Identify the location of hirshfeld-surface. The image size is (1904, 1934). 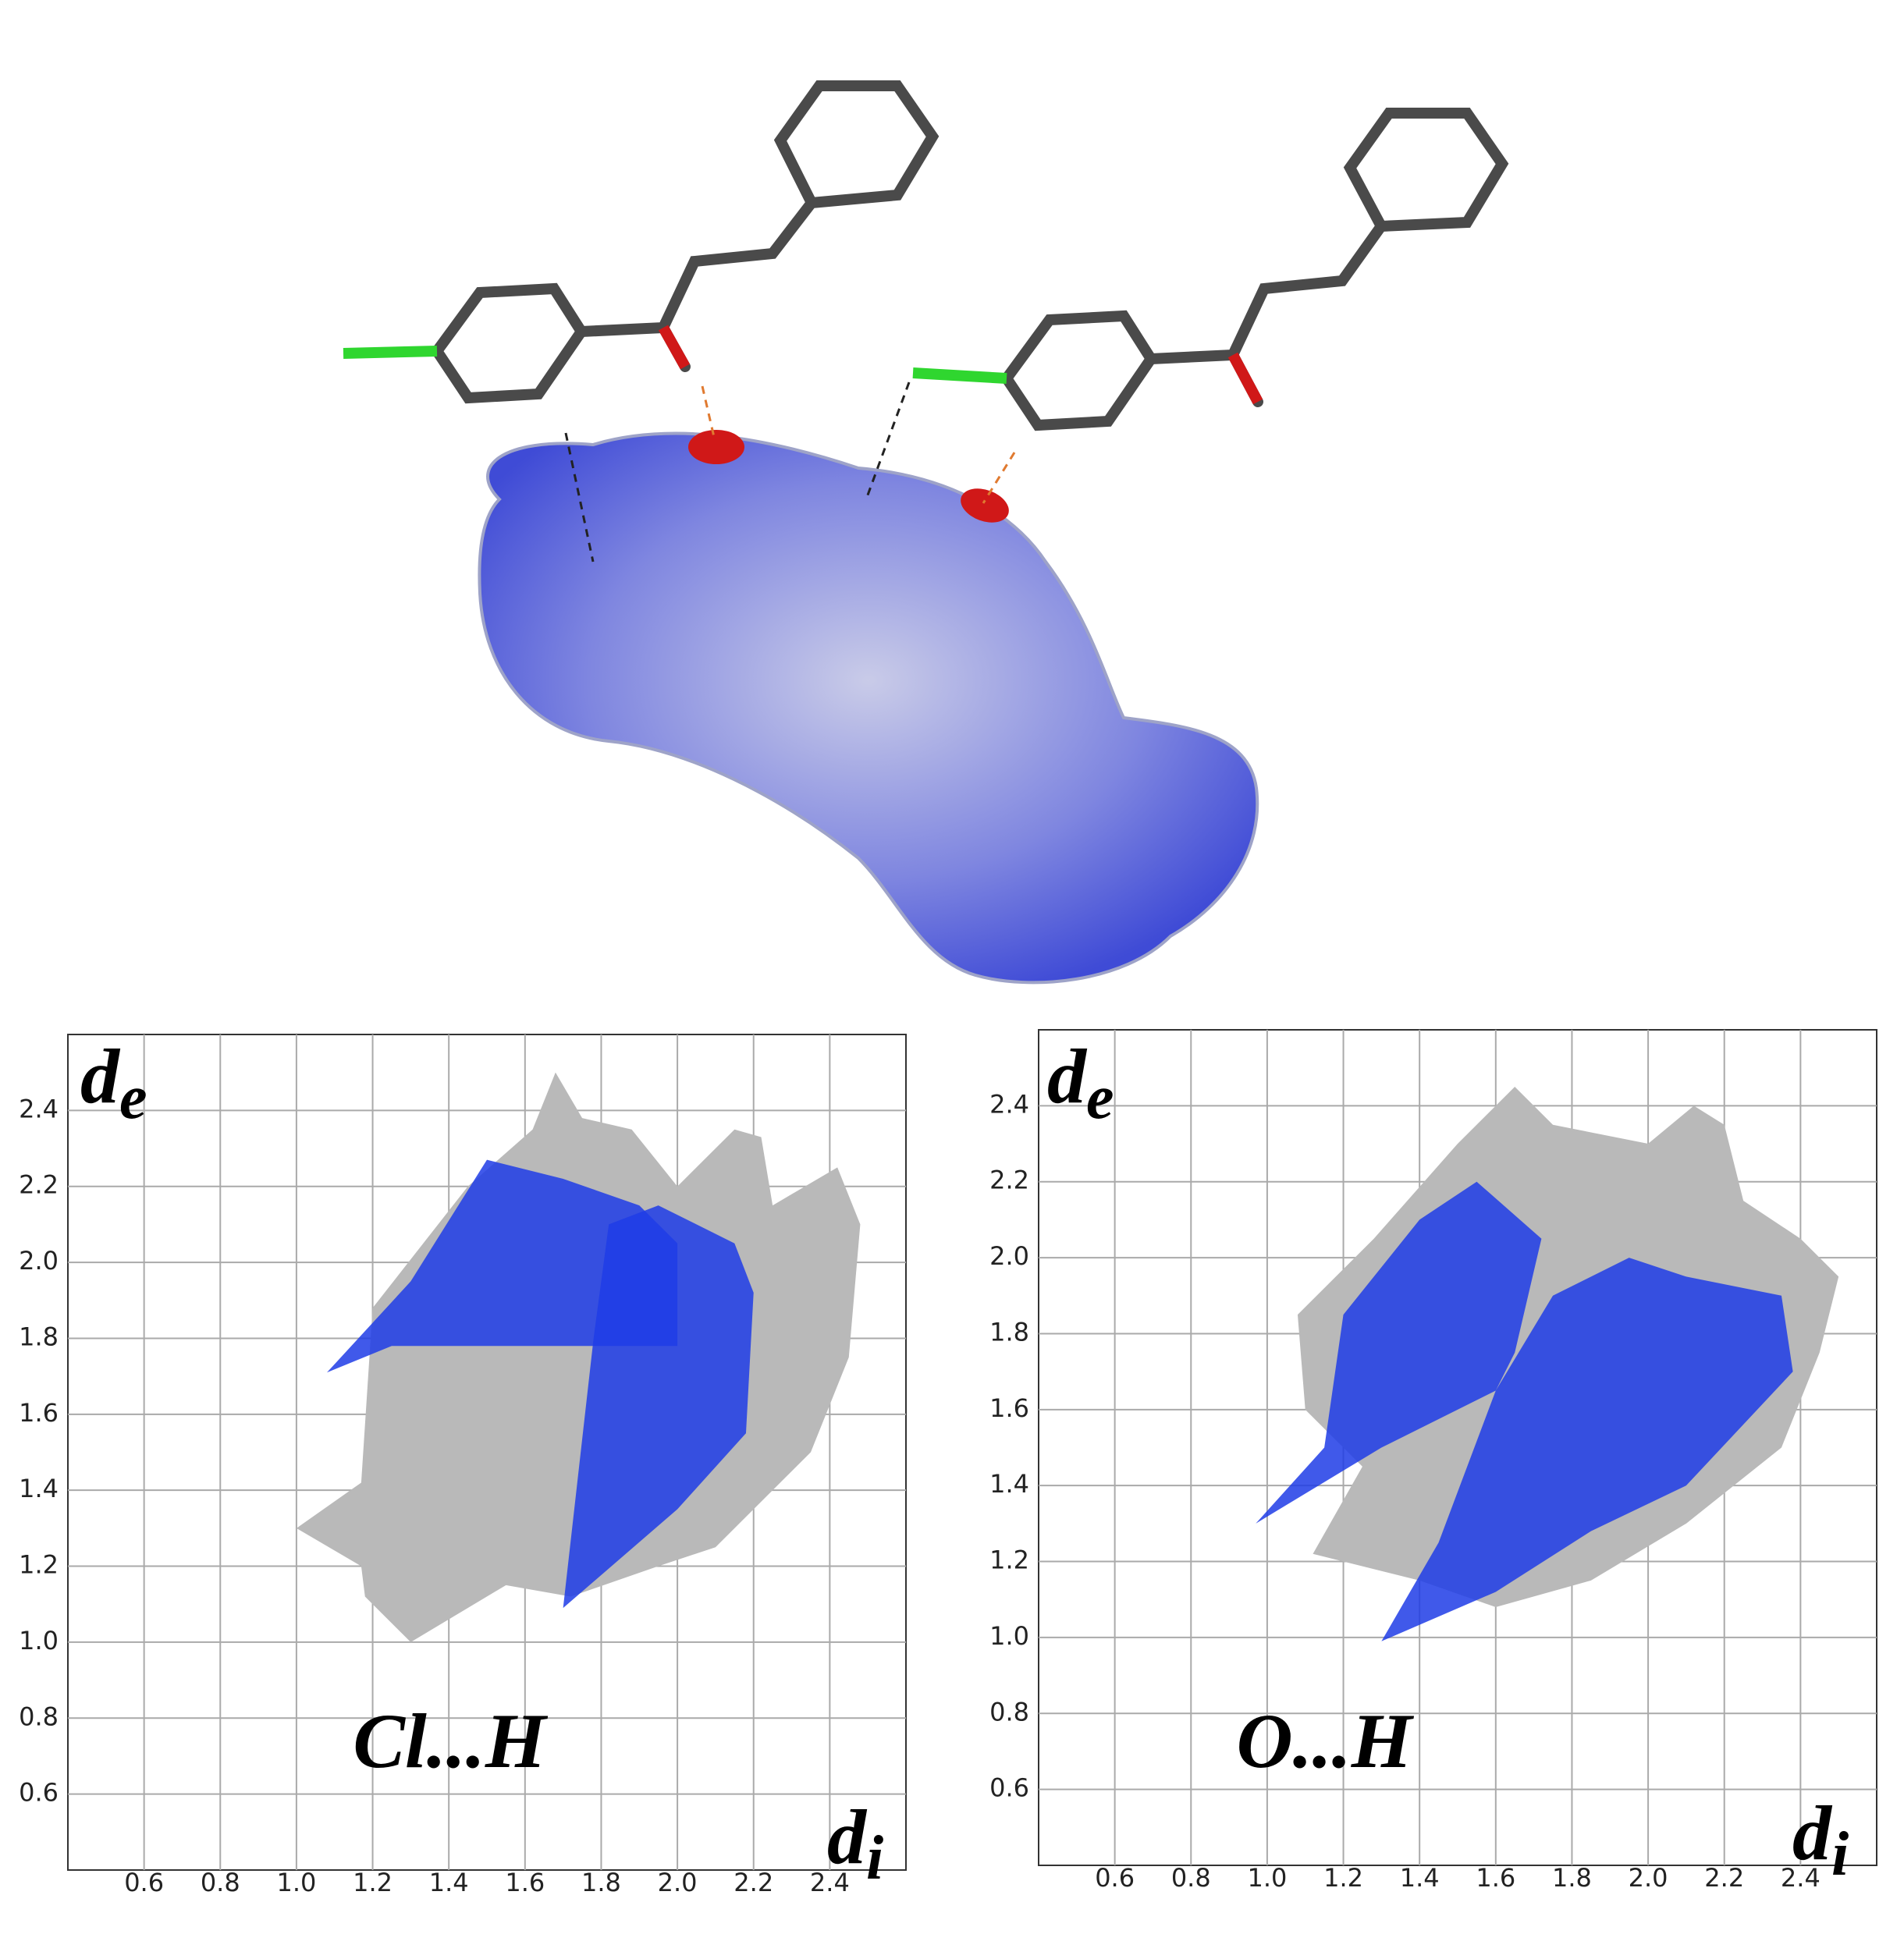
(868, 708).